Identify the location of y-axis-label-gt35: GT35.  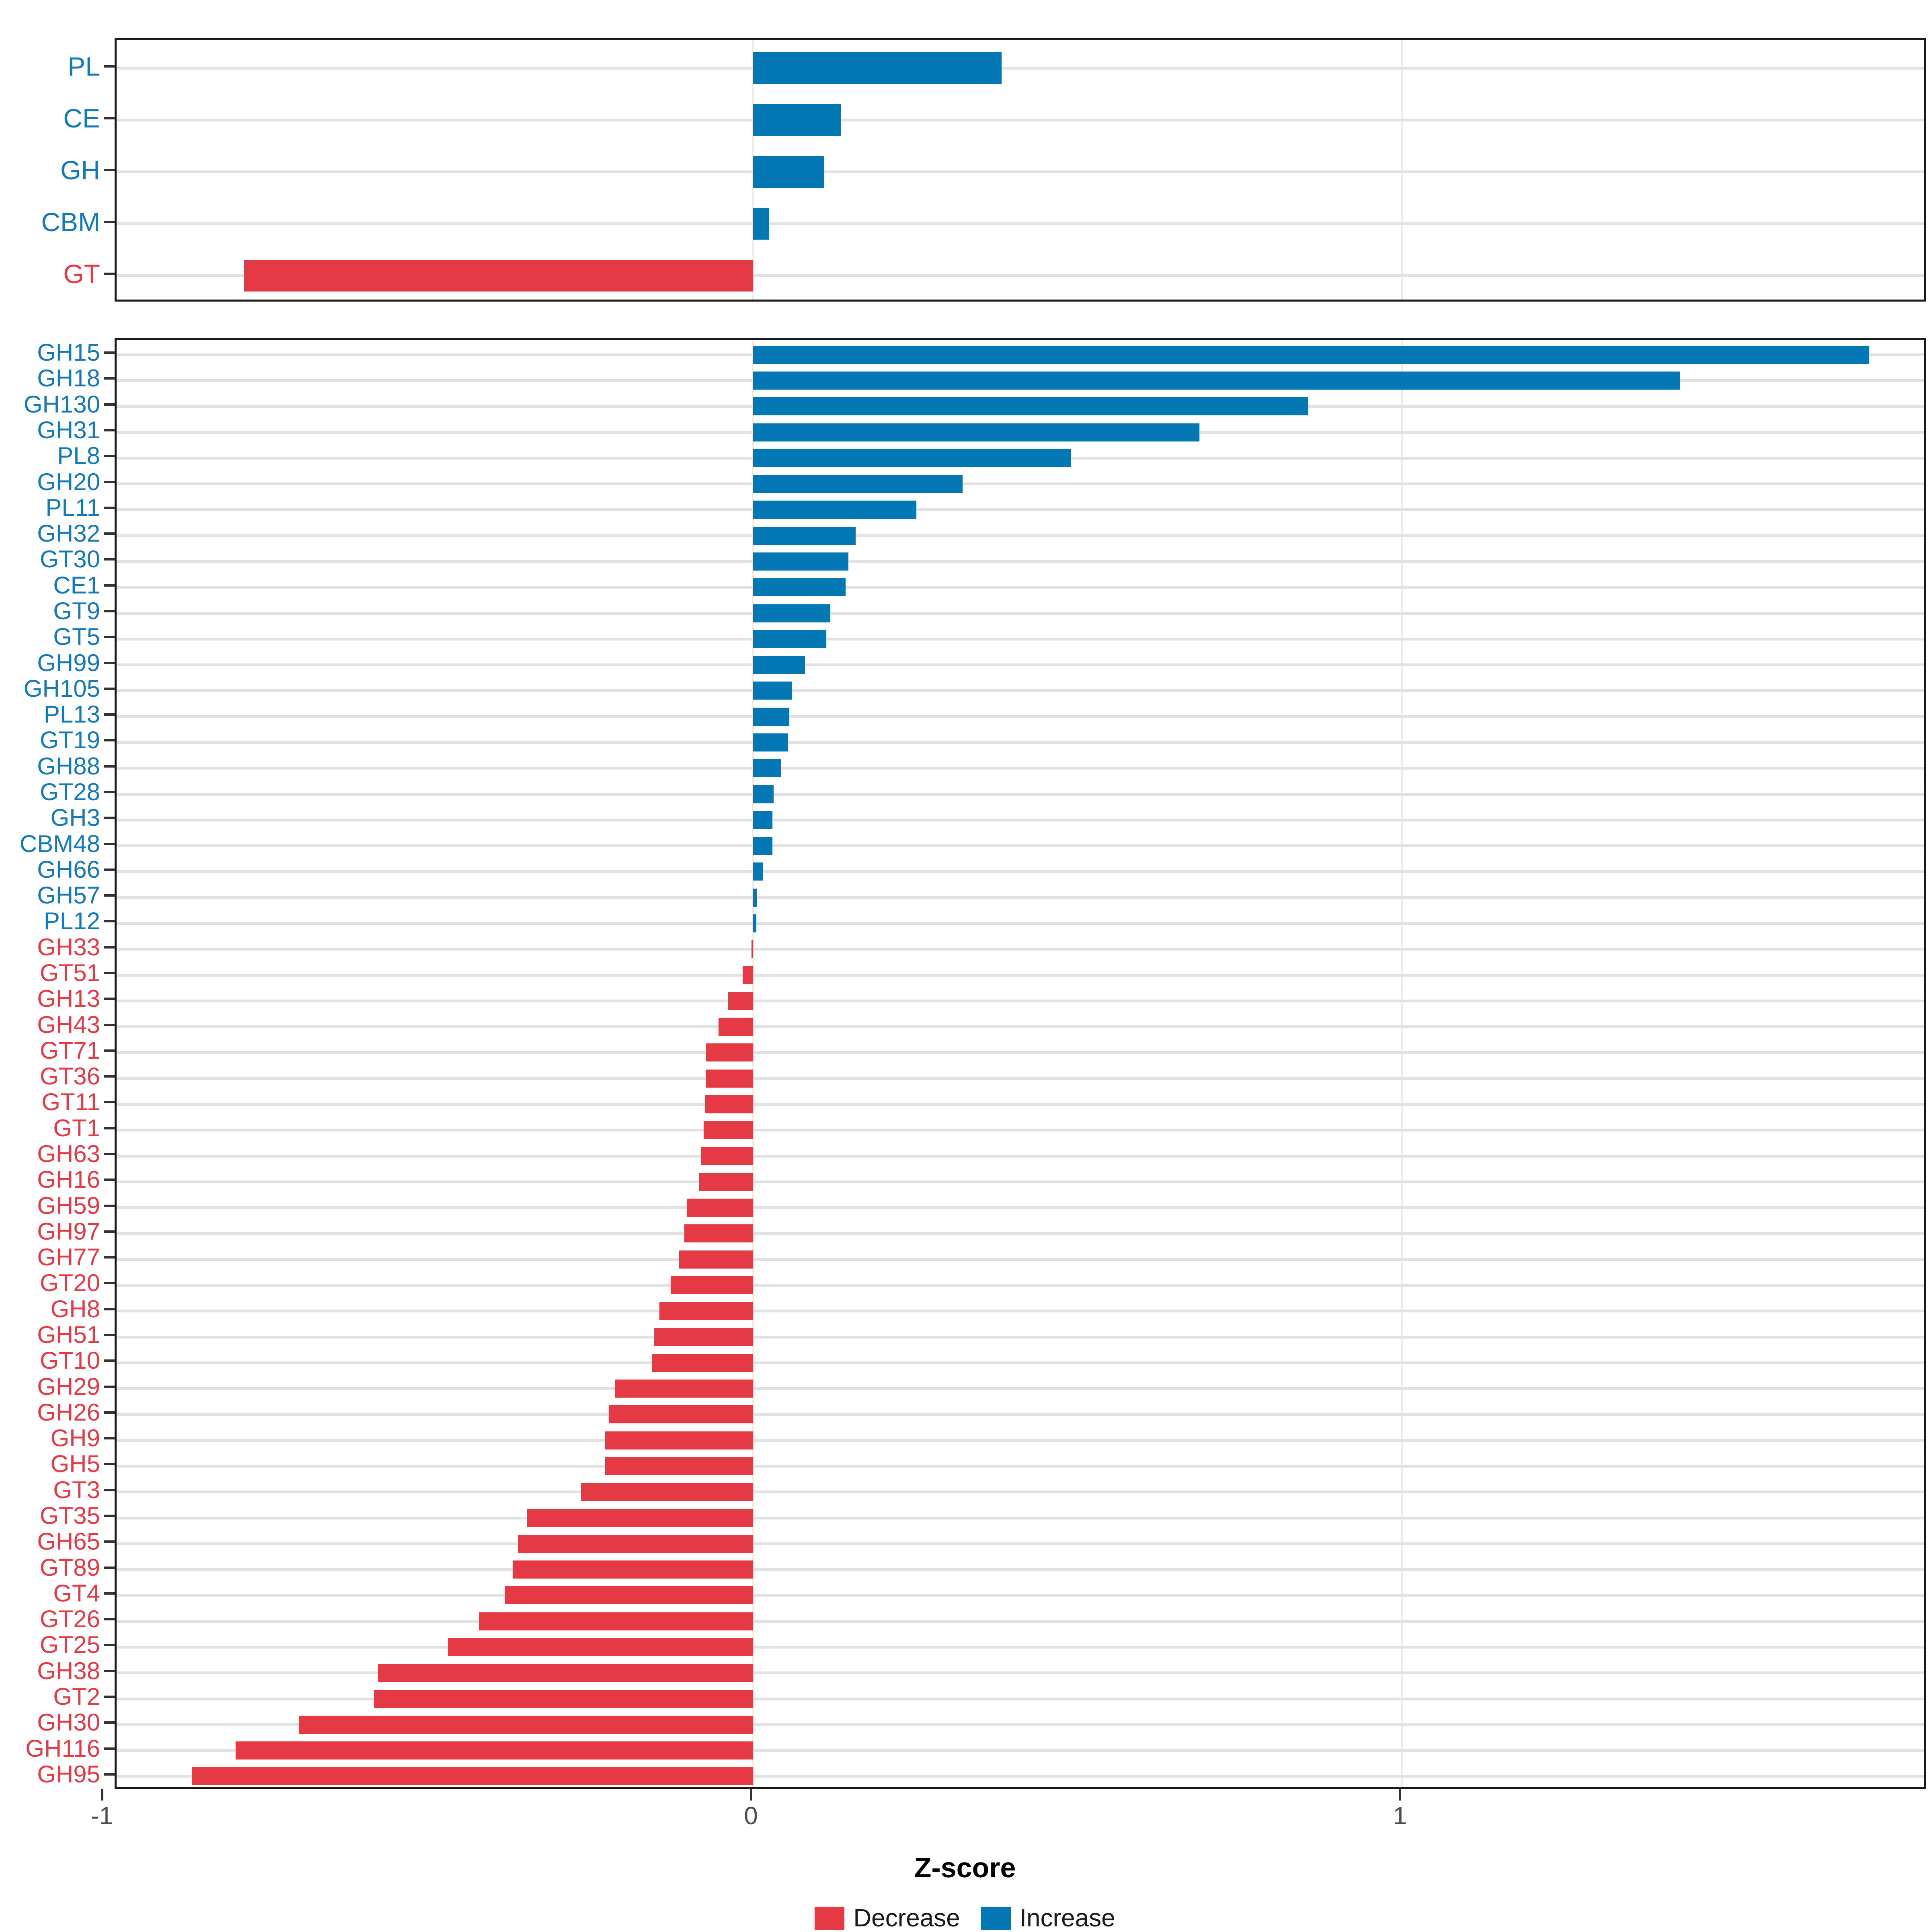
(69, 1515).